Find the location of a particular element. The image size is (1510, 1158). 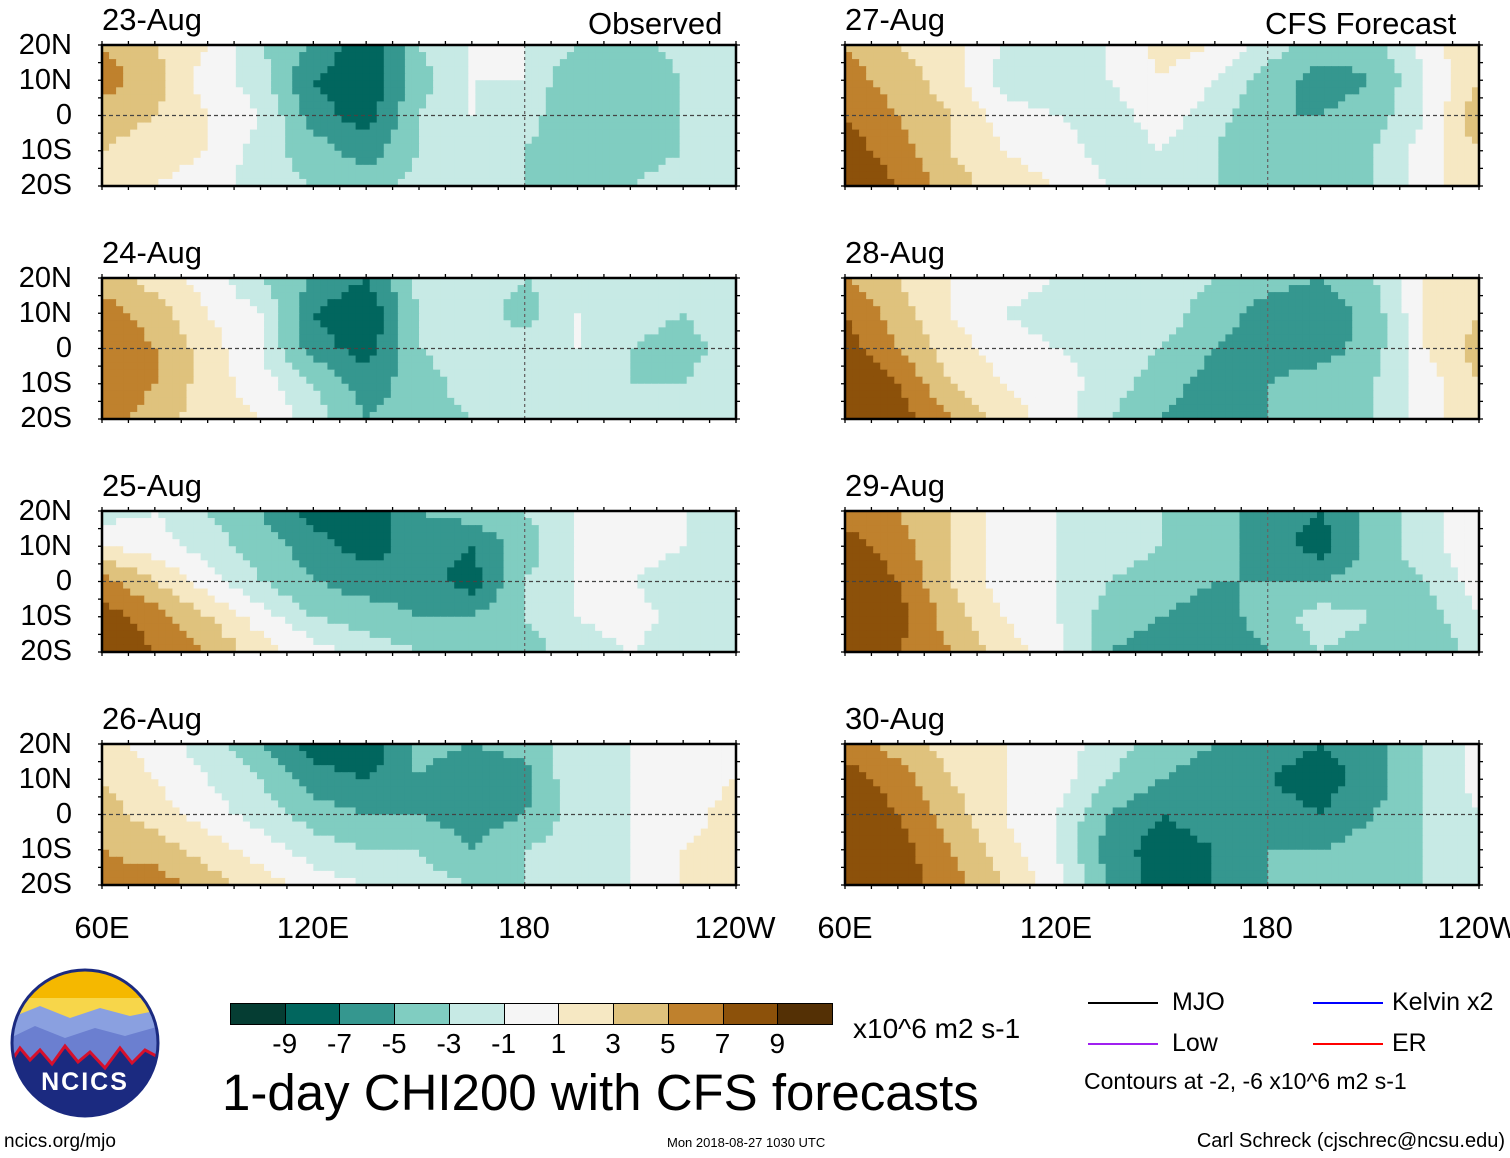

lat-tick: 20N is located at coordinates (45, 511).